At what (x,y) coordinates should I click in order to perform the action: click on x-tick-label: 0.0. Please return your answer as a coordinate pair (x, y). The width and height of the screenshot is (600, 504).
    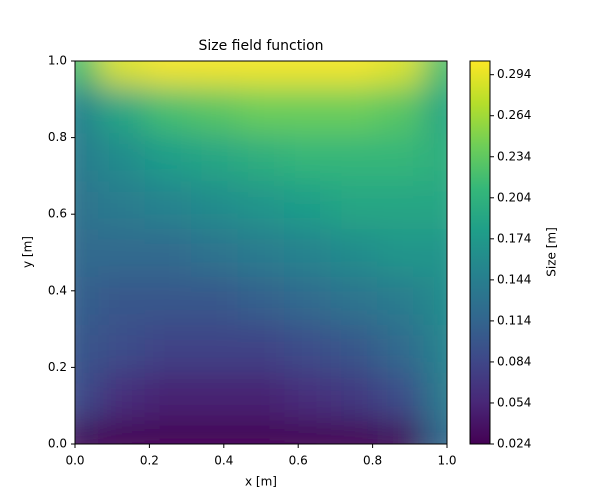
    Looking at the image, I should click on (74, 461).